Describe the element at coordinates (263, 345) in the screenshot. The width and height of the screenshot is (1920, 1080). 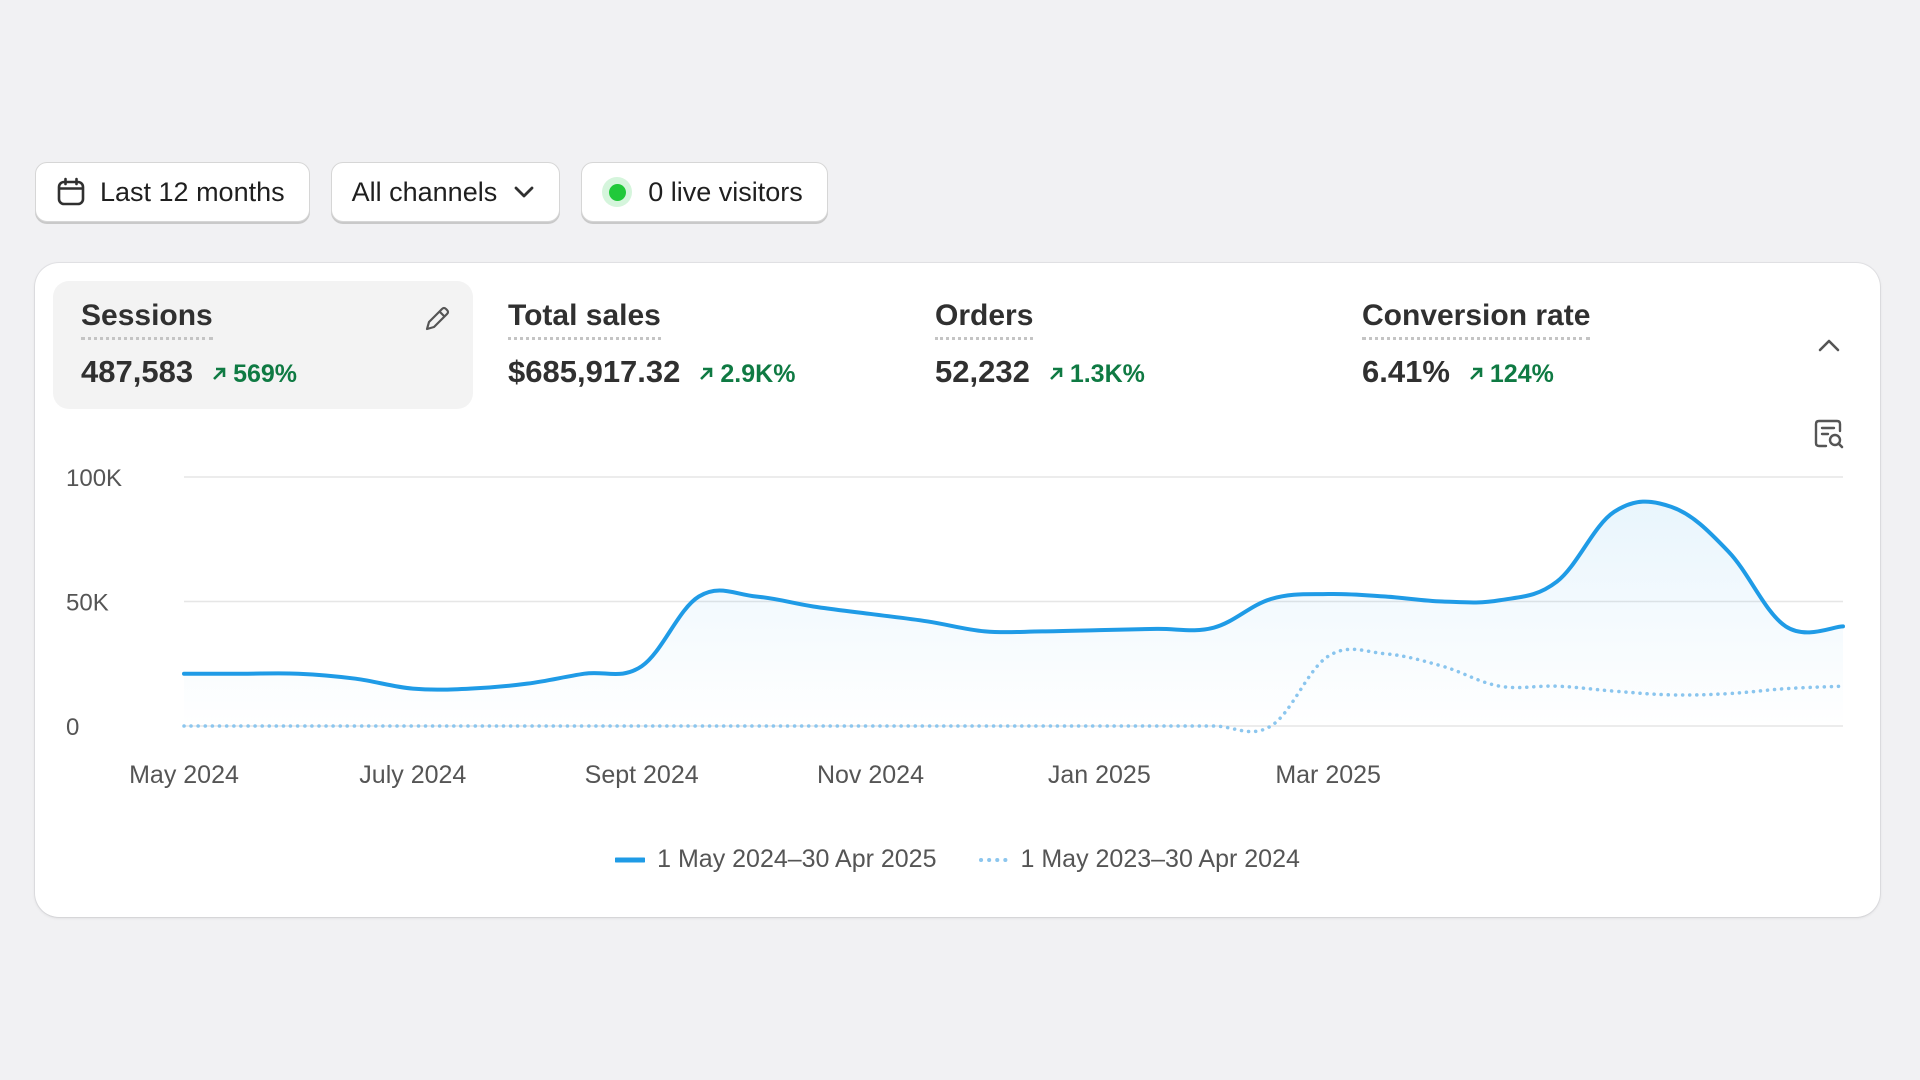
I see `metric-sessions: Sessions 487,583 569%` at that location.